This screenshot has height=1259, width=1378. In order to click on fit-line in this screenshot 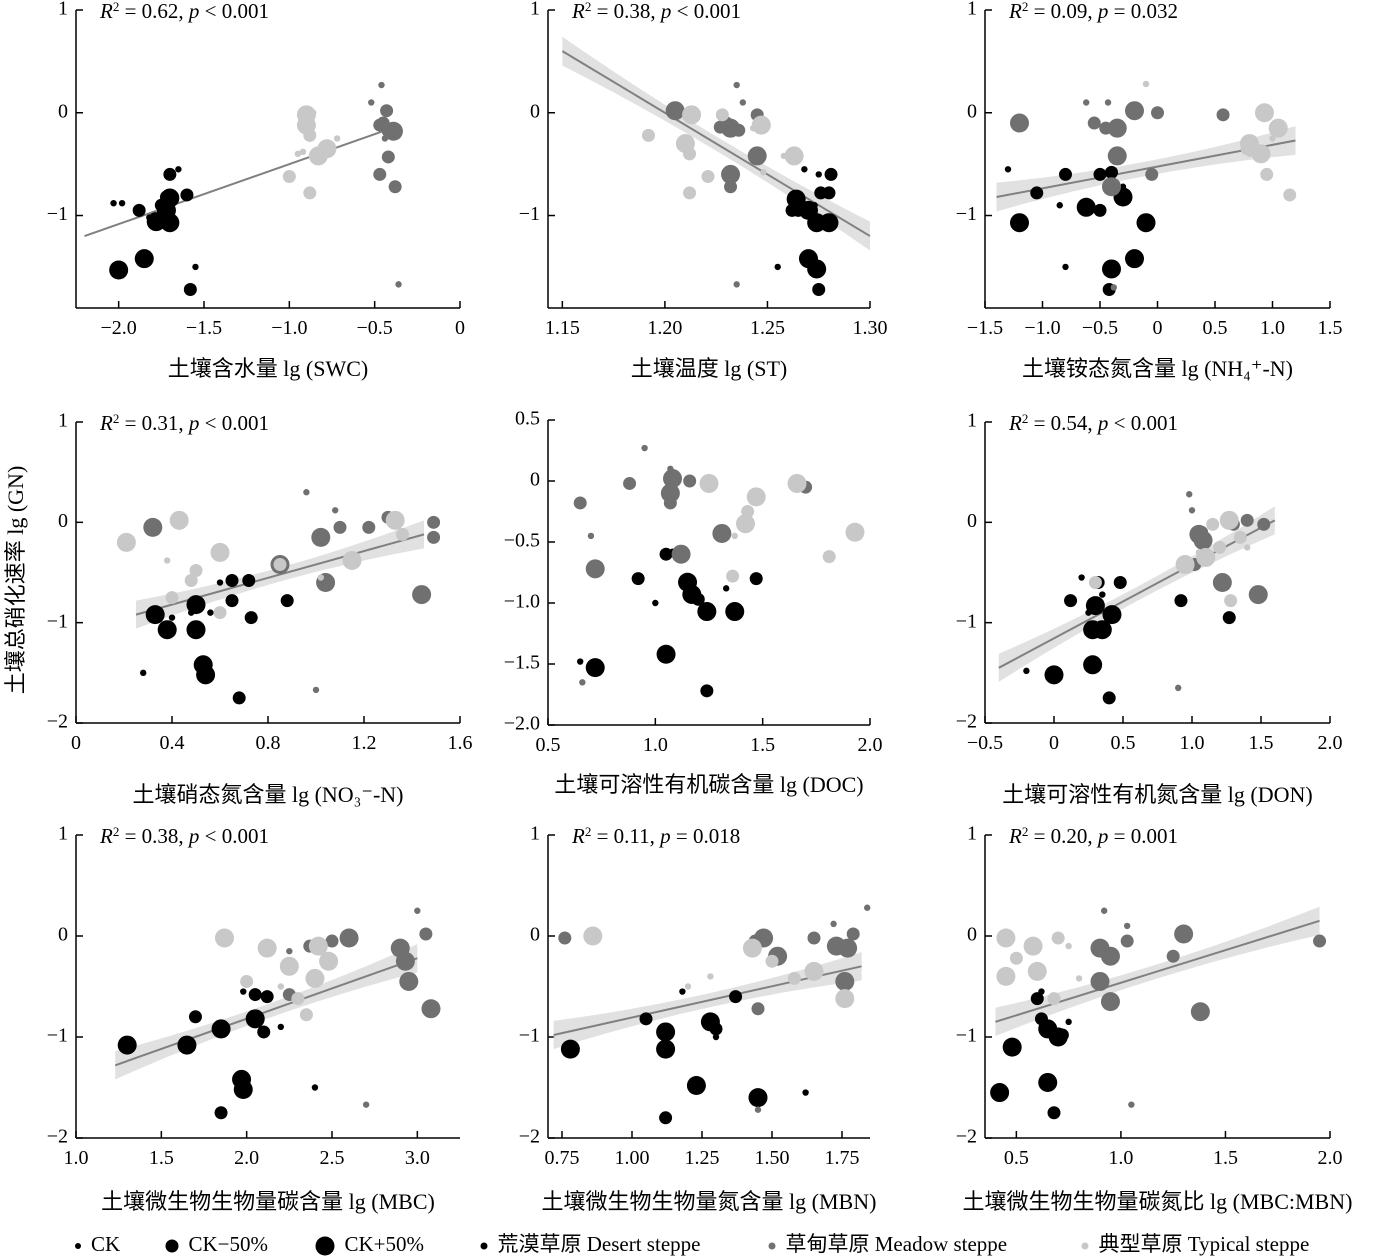, I will do `click(266, 1012)`.